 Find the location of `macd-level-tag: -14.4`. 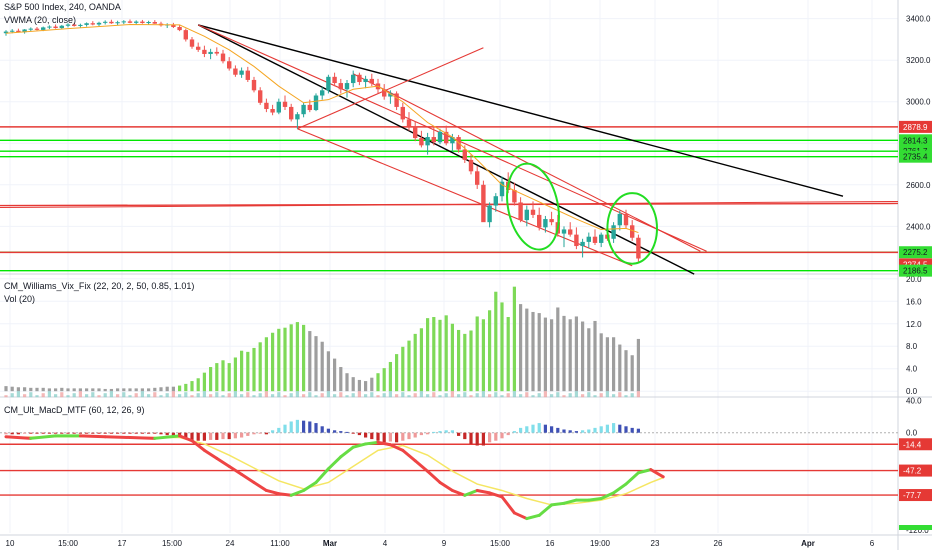

macd-level-tag: -14.4 is located at coordinates (912, 444).